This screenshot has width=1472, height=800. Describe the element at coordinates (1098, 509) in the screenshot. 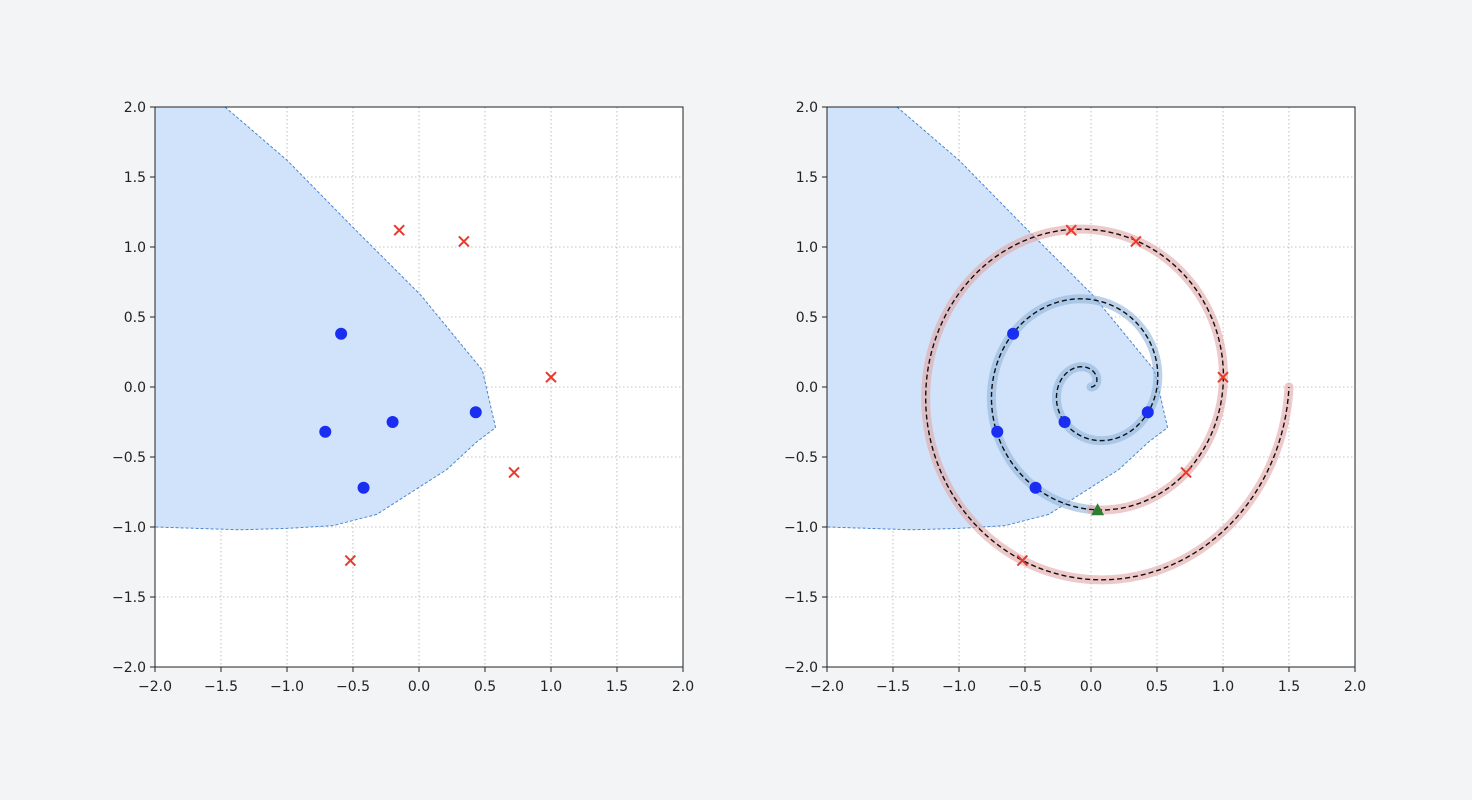

I see `green-triangle-point` at that location.